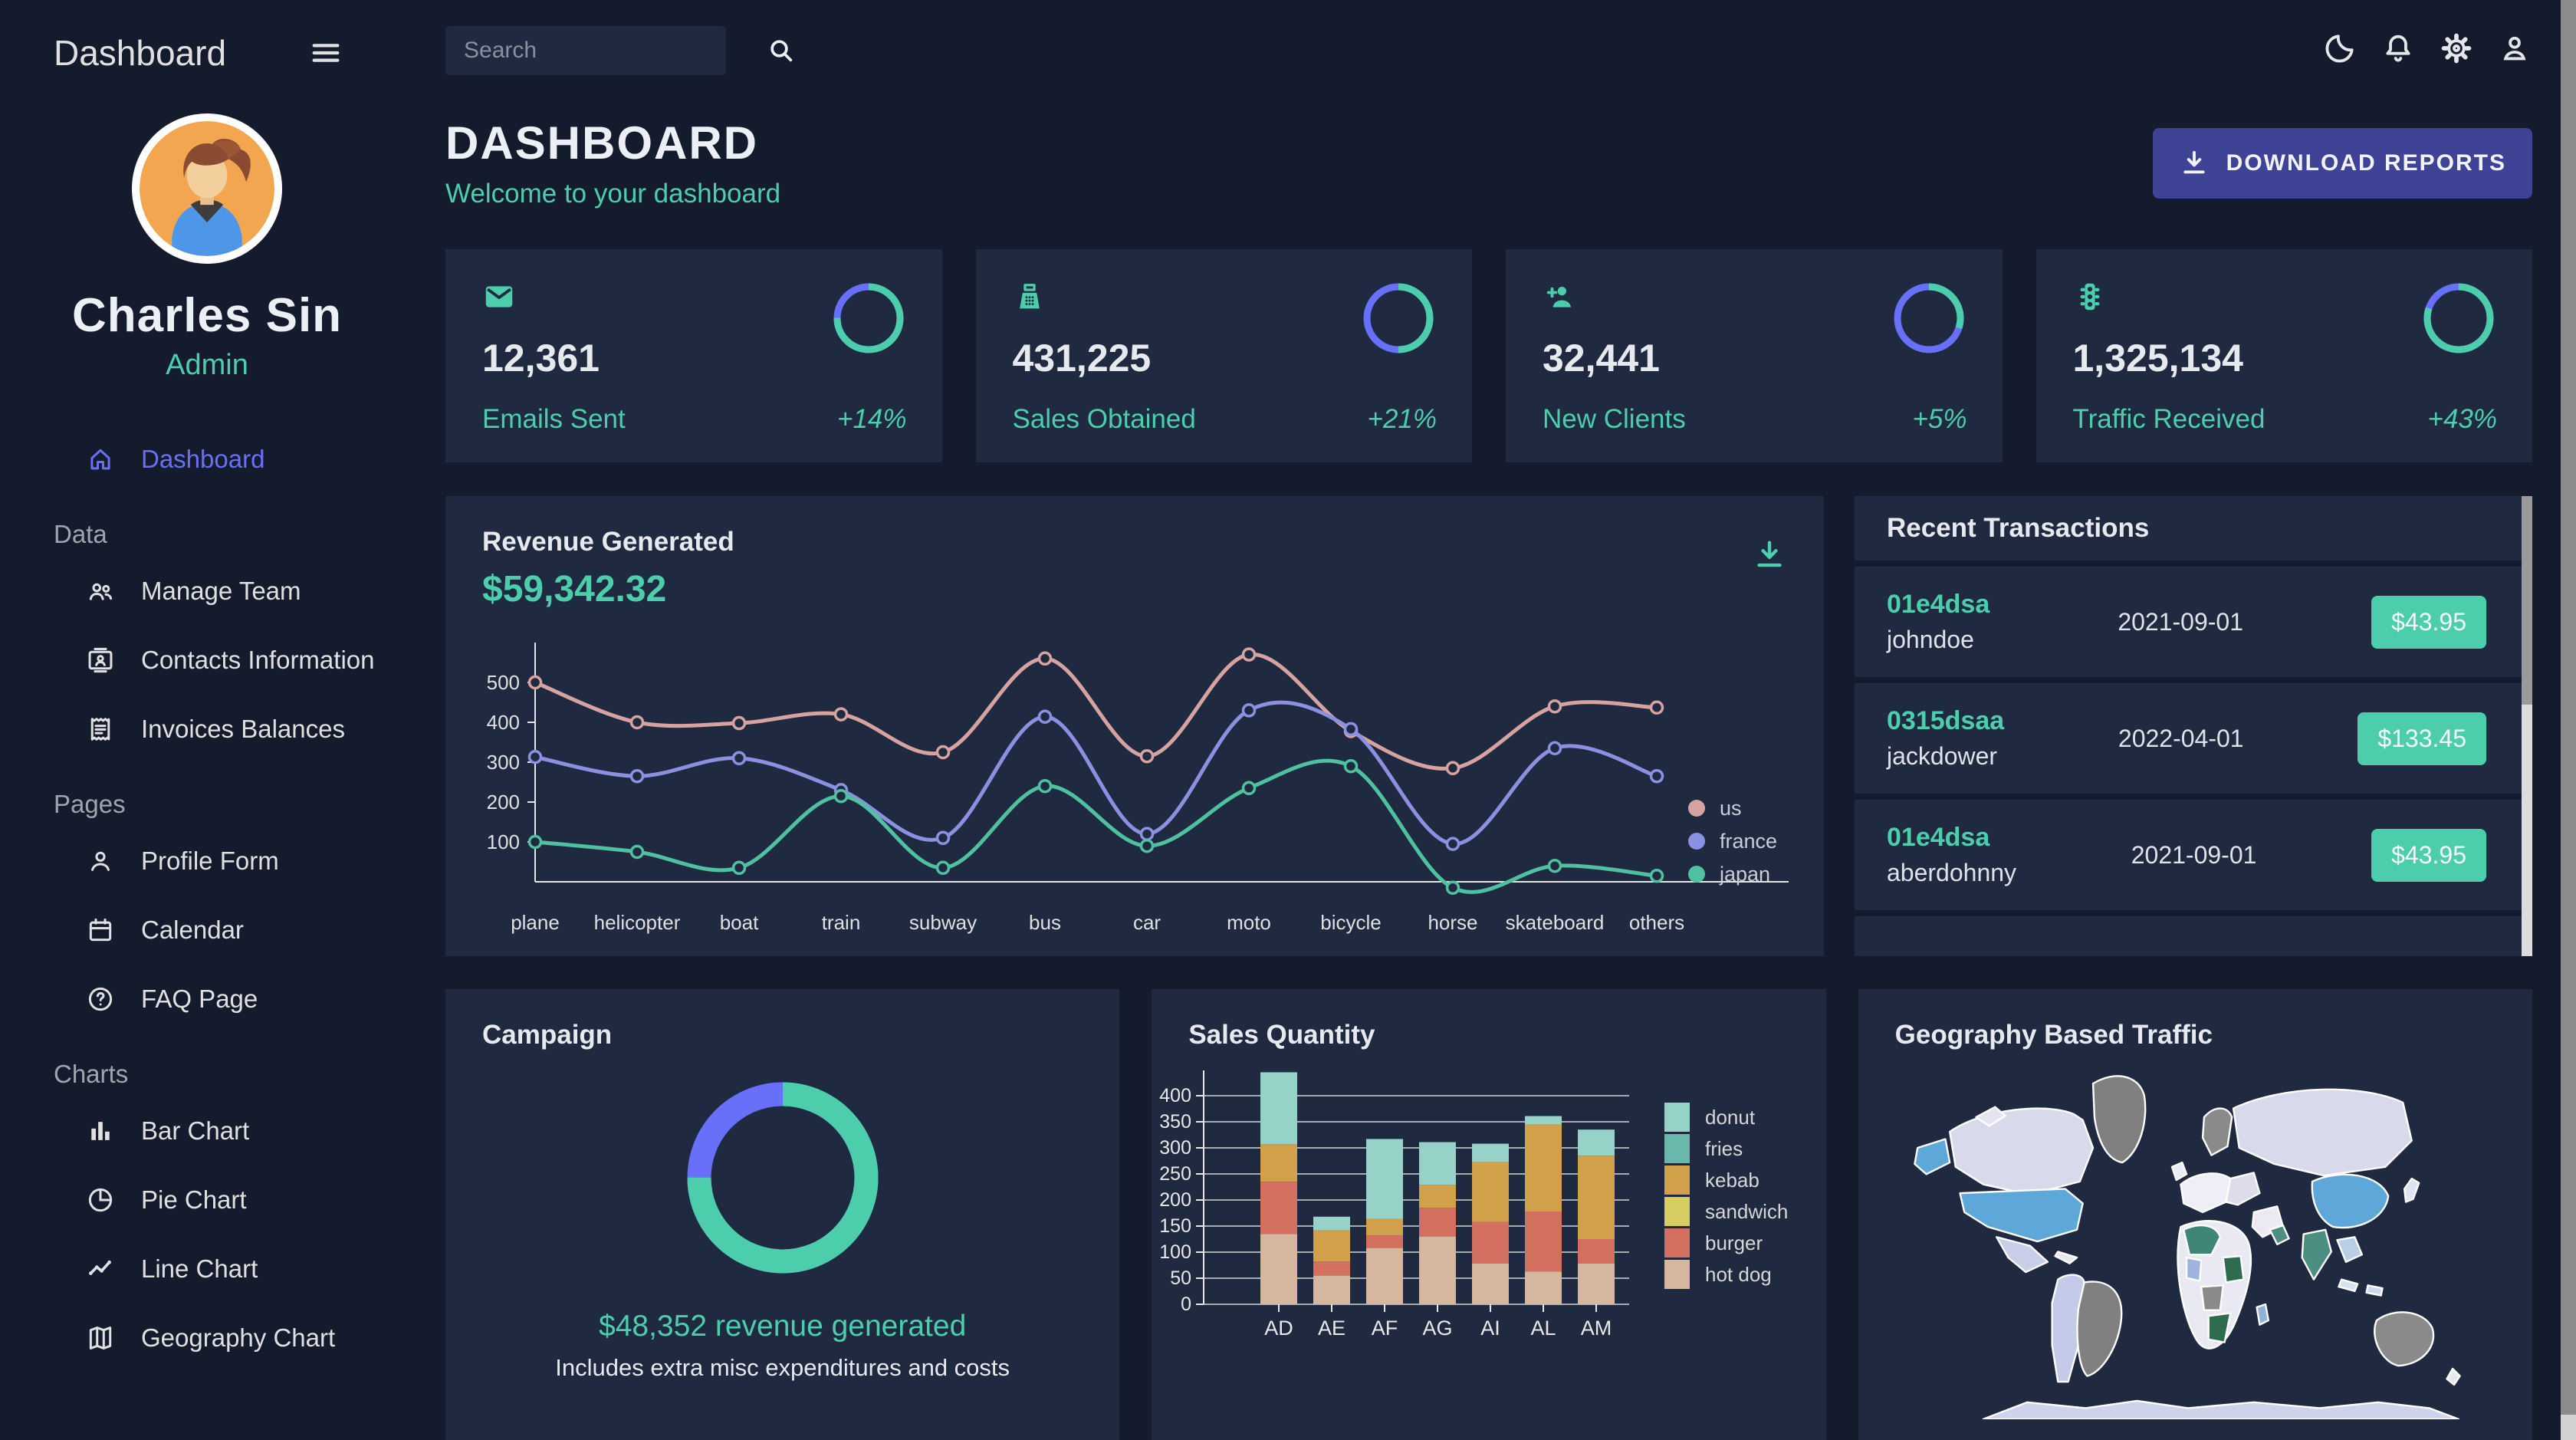 The height and width of the screenshot is (1440, 2576). Describe the element at coordinates (100, 729) in the screenshot. I see `receipt-icon` at that location.